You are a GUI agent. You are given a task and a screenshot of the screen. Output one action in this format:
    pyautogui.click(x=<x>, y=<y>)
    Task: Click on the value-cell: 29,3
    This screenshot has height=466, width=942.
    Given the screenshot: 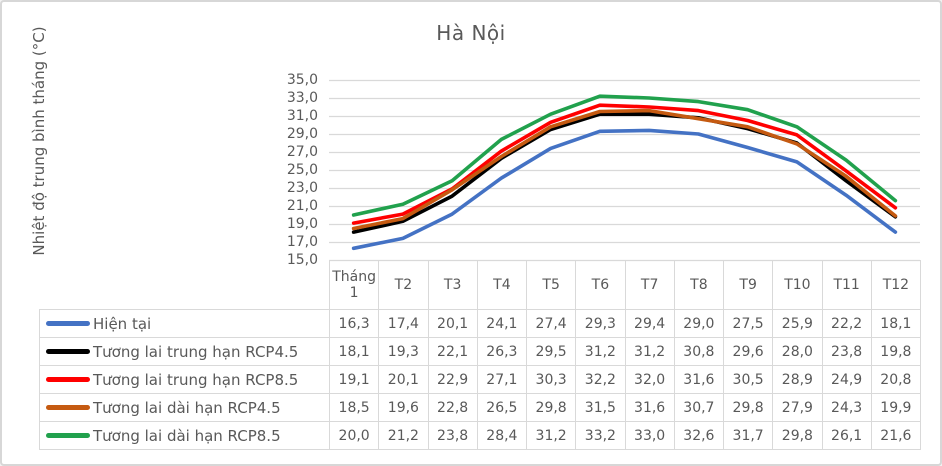 What is the action you would take?
    pyautogui.click(x=600, y=323)
    